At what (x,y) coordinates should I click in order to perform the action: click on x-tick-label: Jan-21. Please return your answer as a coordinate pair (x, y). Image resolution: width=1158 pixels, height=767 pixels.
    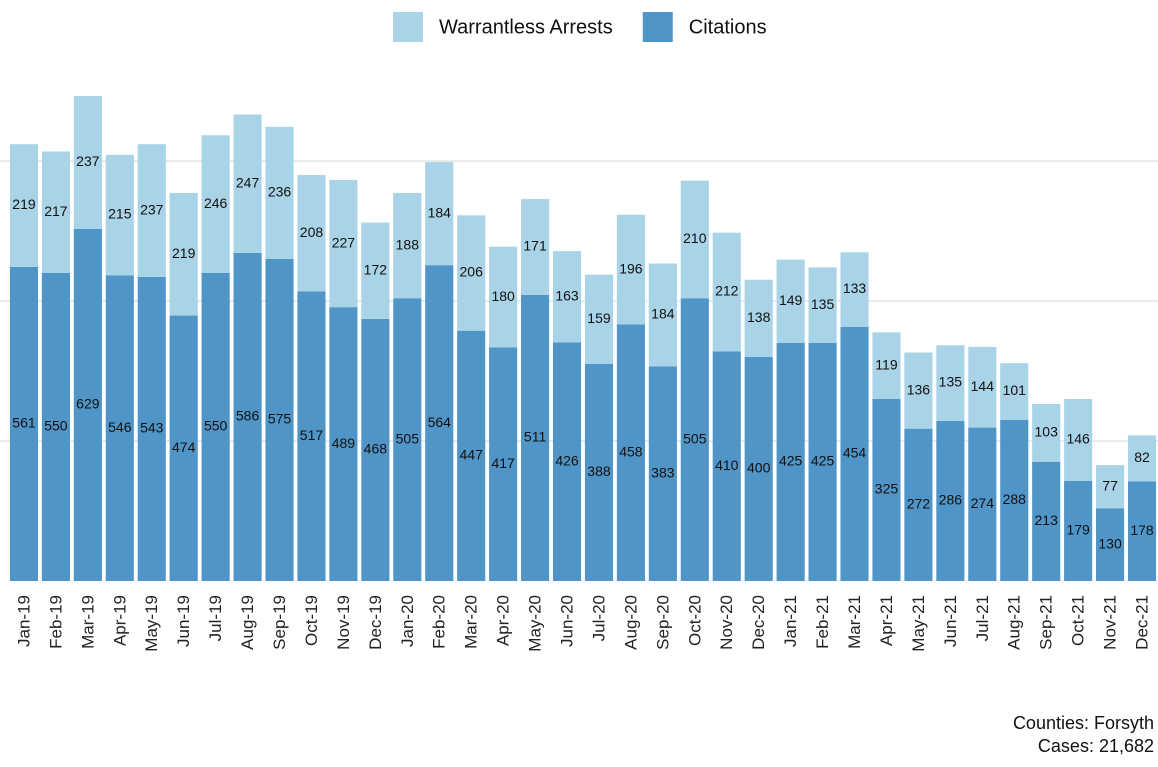
    Looking at the image, I should click on (790, 621).